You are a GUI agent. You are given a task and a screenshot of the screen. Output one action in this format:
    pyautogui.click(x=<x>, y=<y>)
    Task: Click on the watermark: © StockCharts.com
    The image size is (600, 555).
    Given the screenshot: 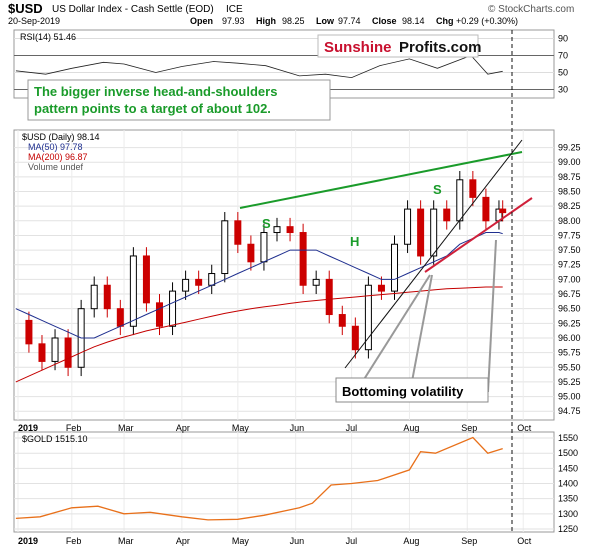 What is the action you would take?
    pyautogui.click(x=531, y=9)
    